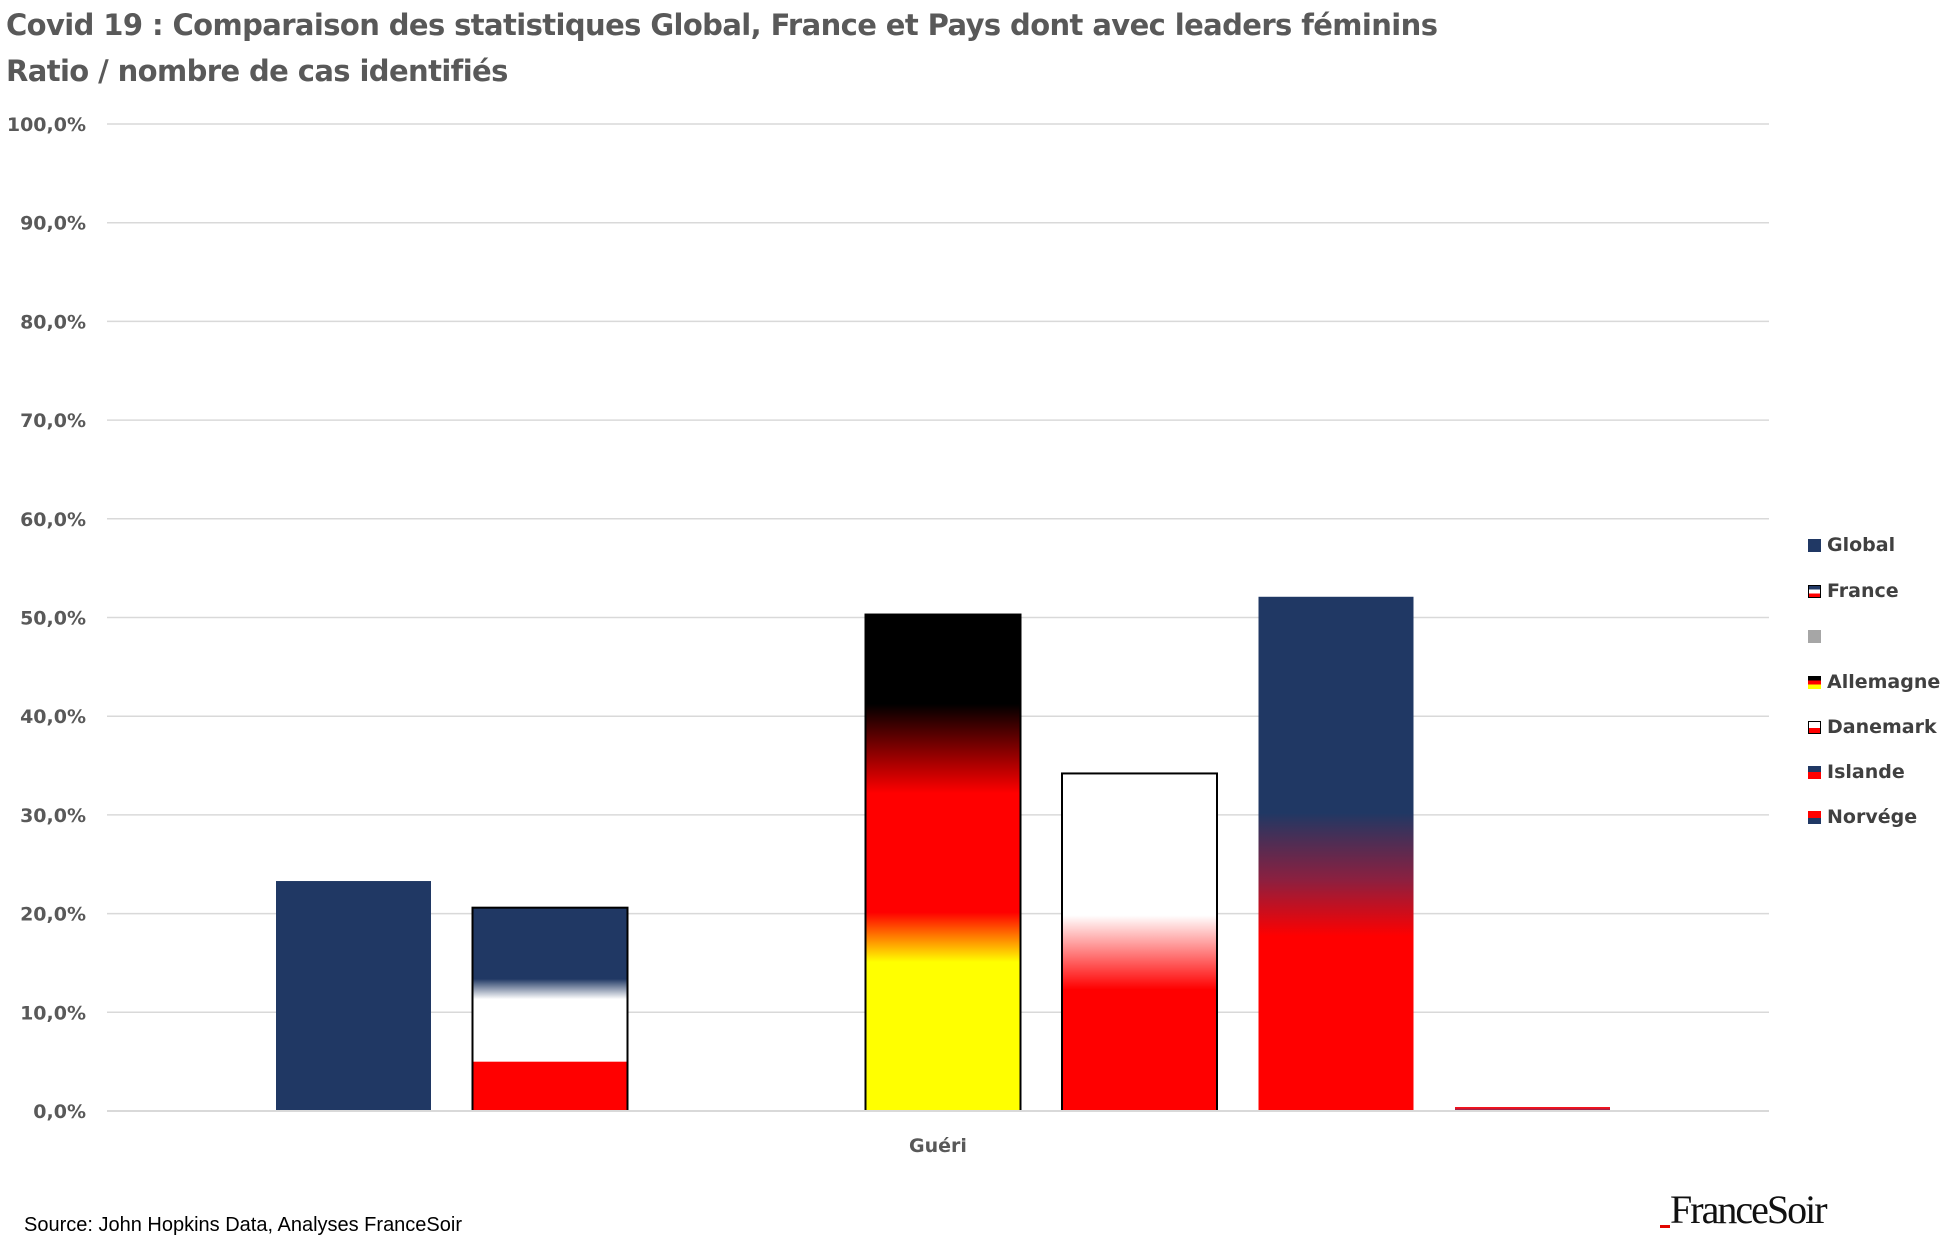 The width and height of the screenshot is (1940, 1246). Describe the element at coordinates (53, 322) in the screenshot. I see `y-tick-label: 80,0%` at that location.